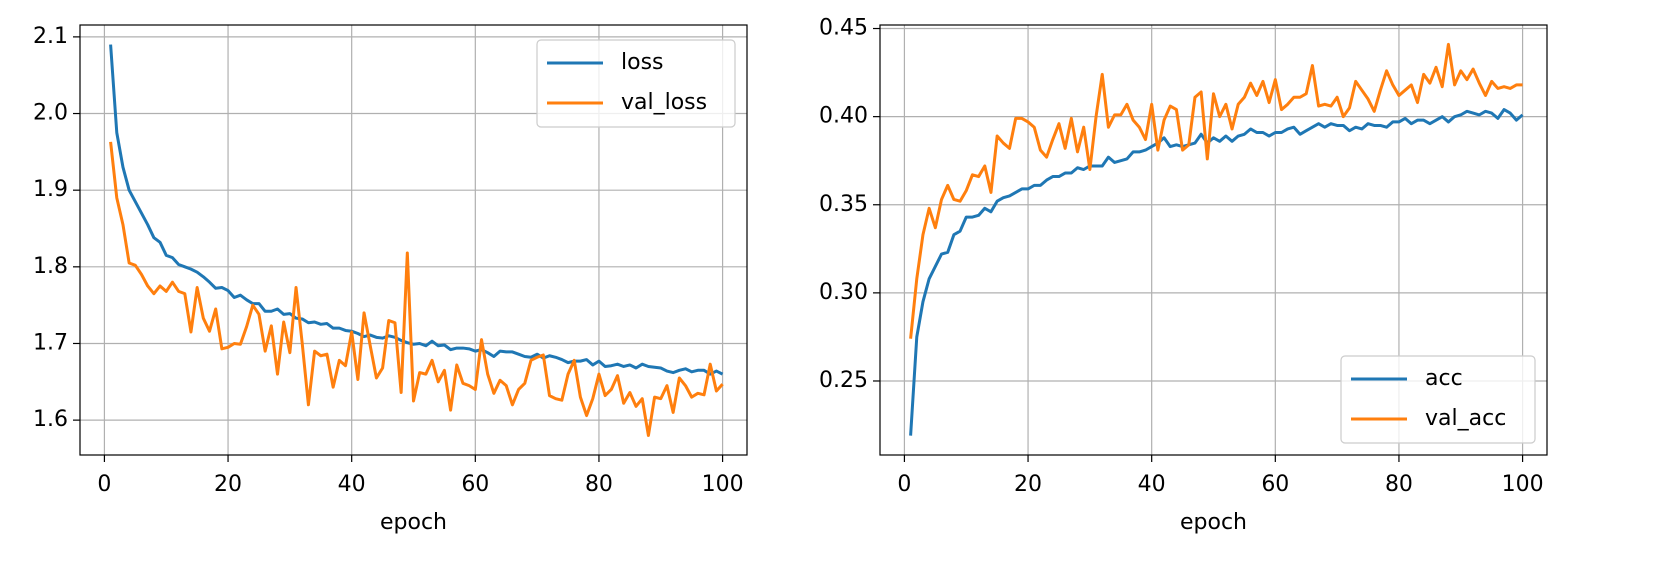 Image resolution: width=1653 pixels, height=587 pixels. Describe the element at coordinates (843, 292) in the screenshot. I see `y-tick-label: 0.30` at that location.